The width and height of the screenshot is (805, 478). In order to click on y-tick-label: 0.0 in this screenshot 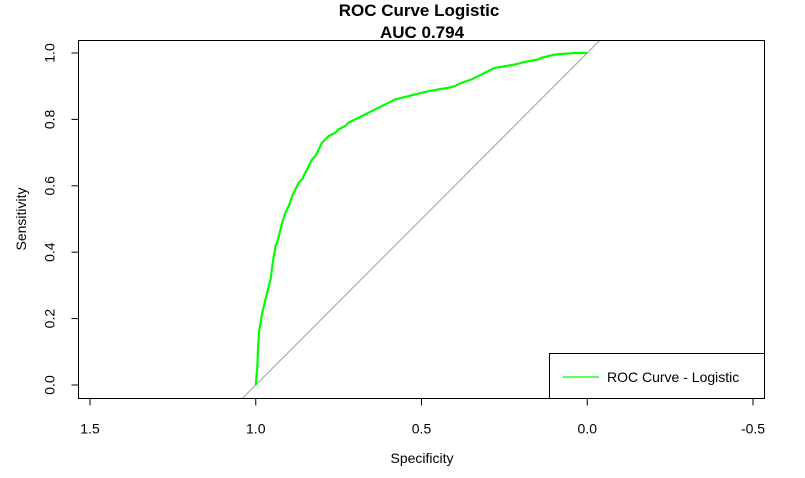, I will do `click(50, 385)`.